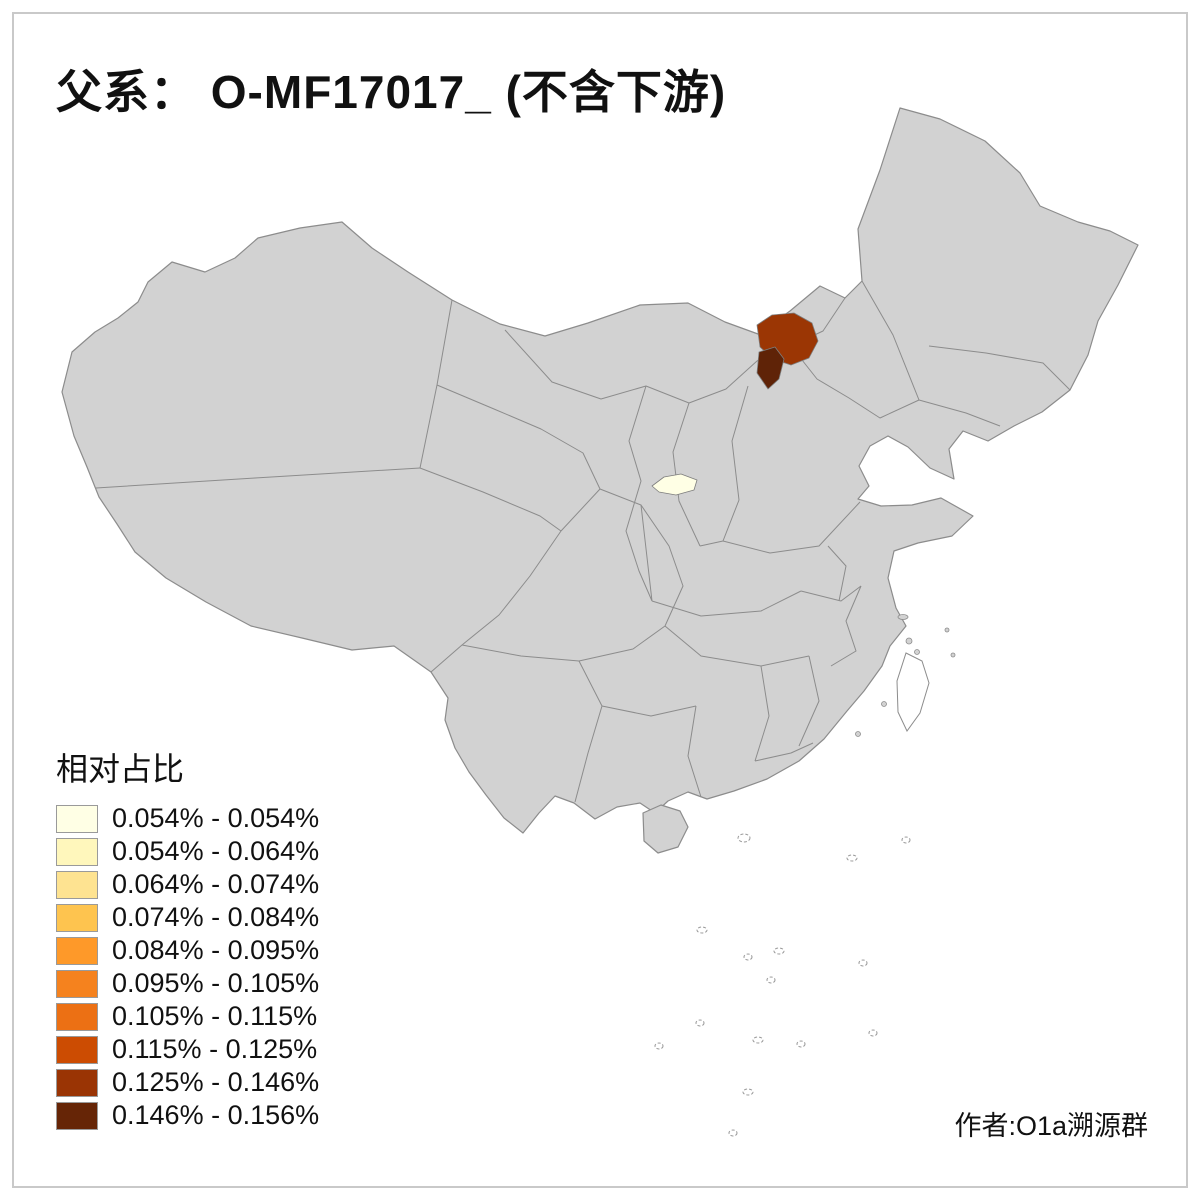  What do you see at coordinates (391, 92) in the screenshot?
I see `map-title: 父系： O-MF17017_ (不含下游)` at bounding box center [391, 92].